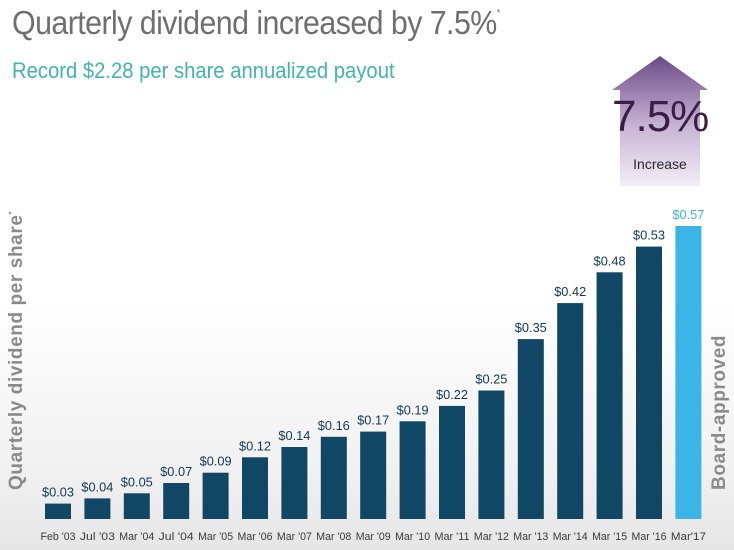 The height and width of the screenshot is (550, 734). What do you see at coordinates (610, 260) in the screenshot?
I see `bar-value-label-14: $0.48` at bounding box center [610, 260].